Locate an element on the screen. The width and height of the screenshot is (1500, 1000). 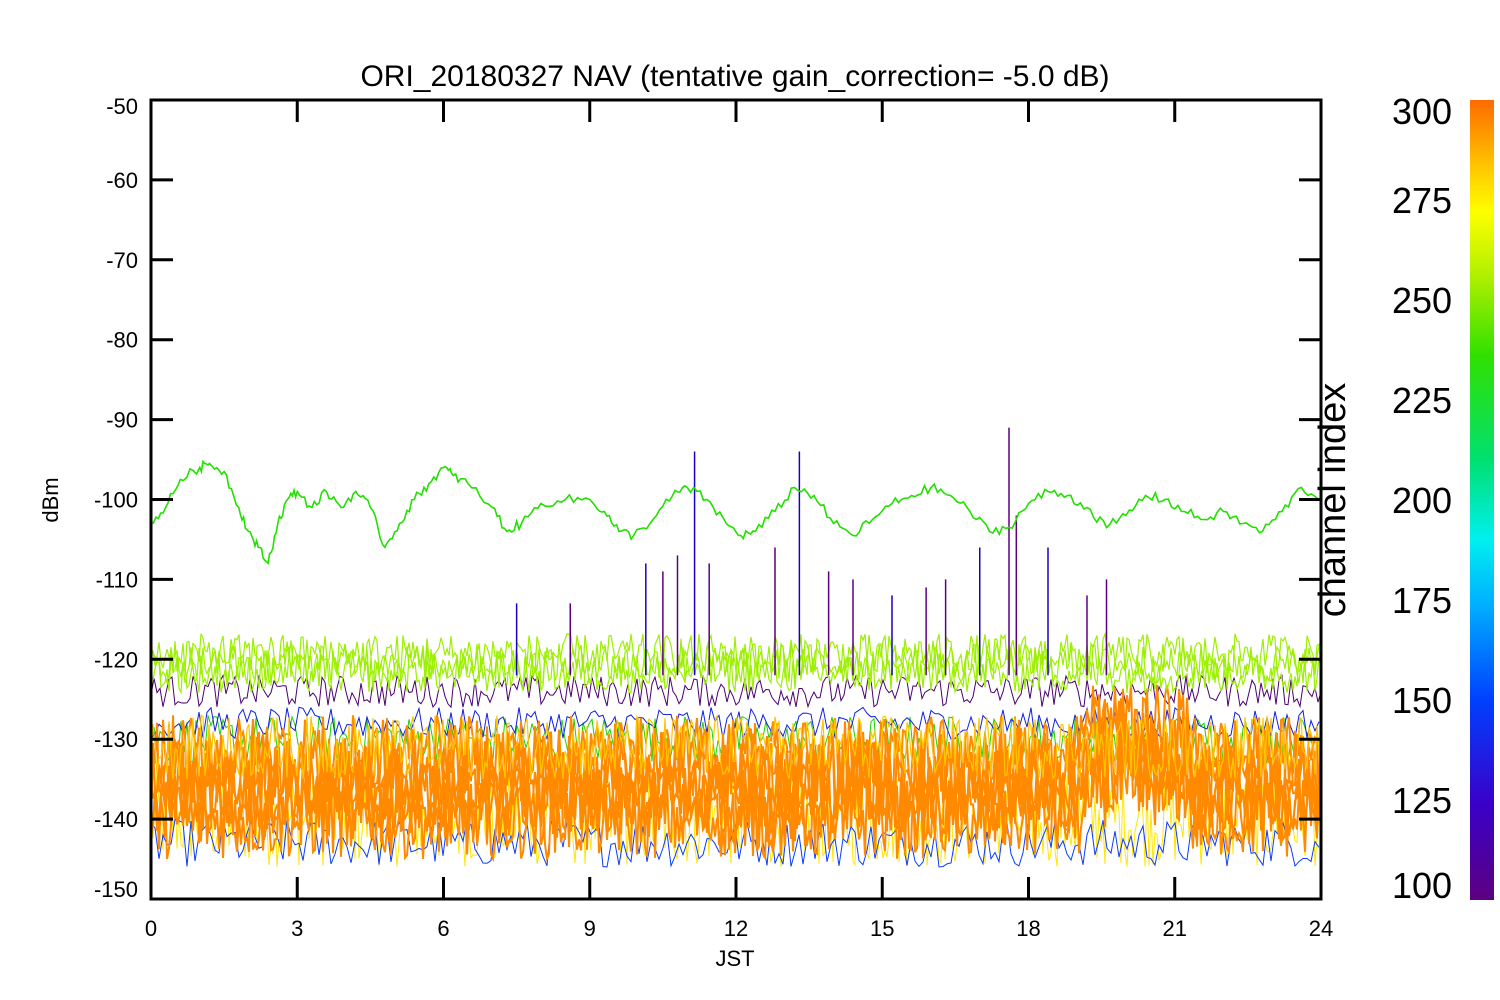
x-tick-label: 6 is located at coordinates (443, 928).